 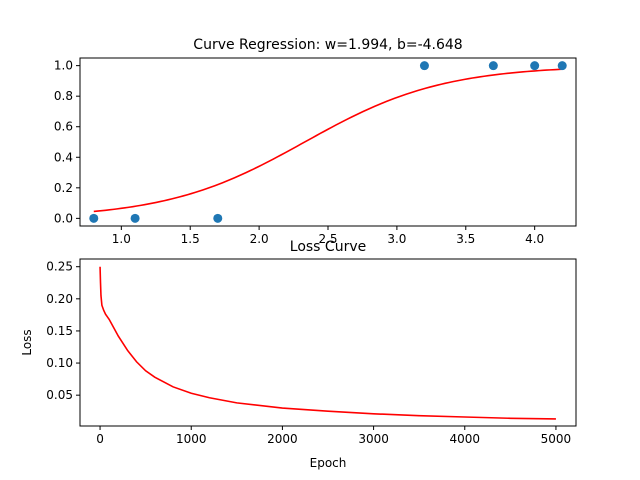 What do you see at coordinates (63, 188) in the screenshot?
I see `regression-y-tick-label: 0.2` at bounding box center [63, 188].